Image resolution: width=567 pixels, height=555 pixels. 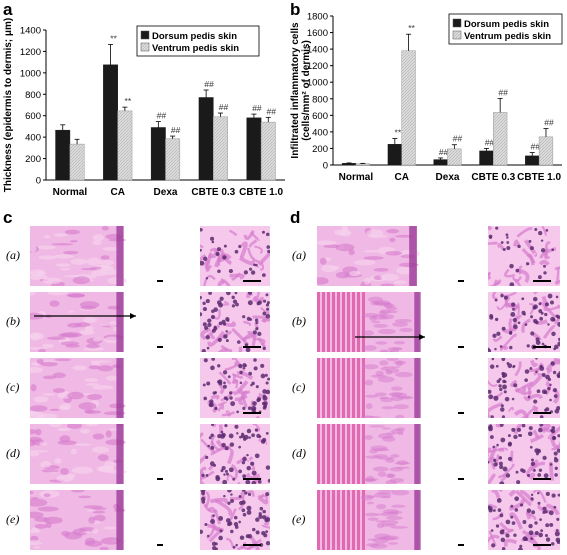 I want to click on legend-label: Ventrum pedis skin, so click(x=507, y=36).